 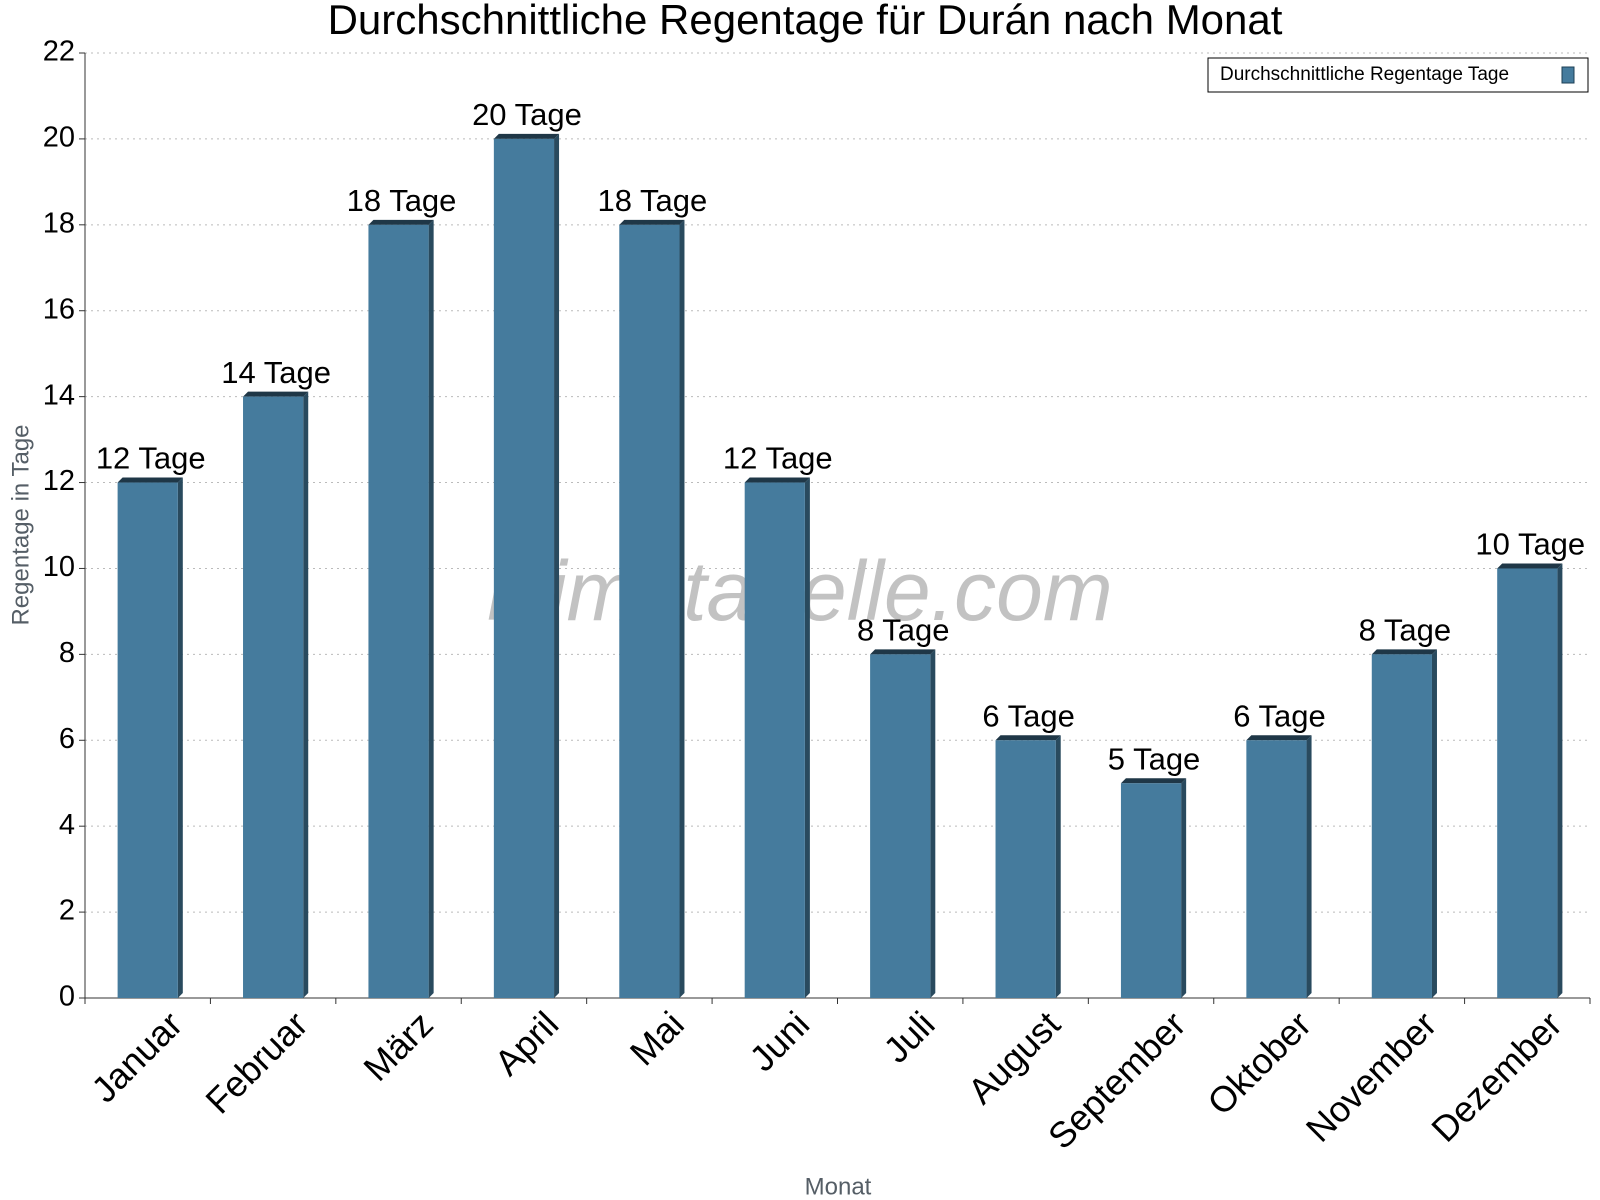 What do you see at coordinates (276, 372) in the screenshot?
I see `value-label: 14 Tage` at bounding box center [276, 372].